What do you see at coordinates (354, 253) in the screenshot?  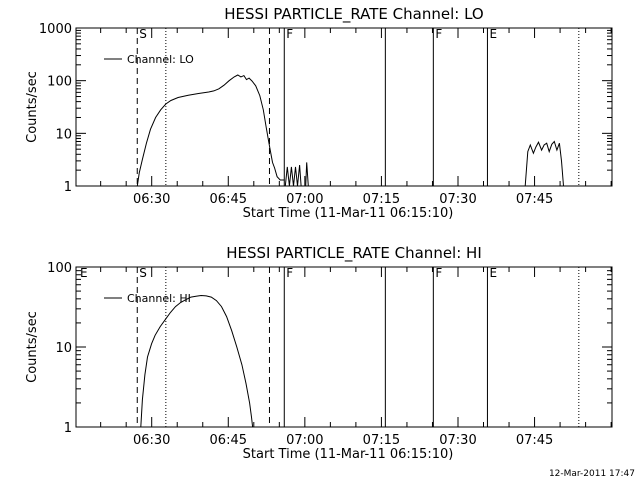 I see `chart-title: HESSI PARTICLE_RATE Channel: HI` at bounding box center [354, 253].